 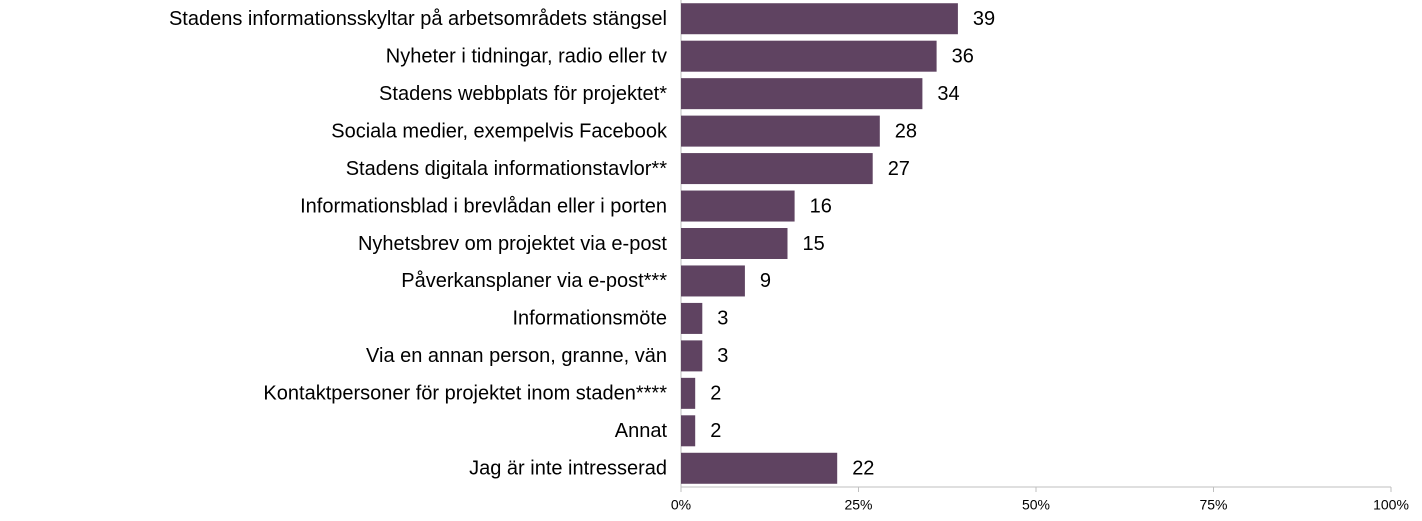 I want to click on data-label: 36, so click(x=963, y=56).